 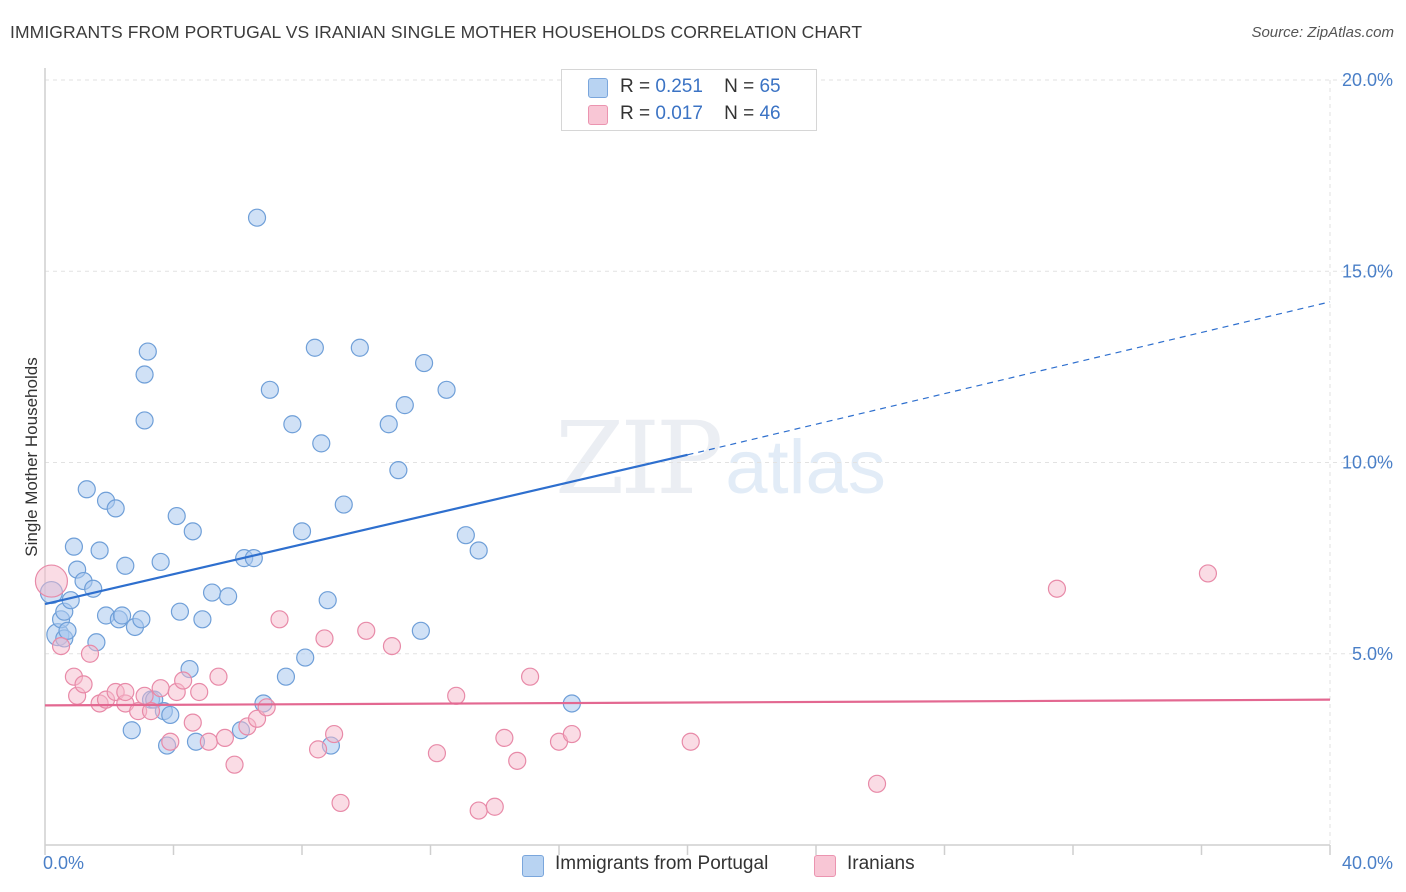 What do you see at coordinates (1009, 378) in the screenshot?
I see `trend-line-portugal-projection` at bounding box center [1009, 378].